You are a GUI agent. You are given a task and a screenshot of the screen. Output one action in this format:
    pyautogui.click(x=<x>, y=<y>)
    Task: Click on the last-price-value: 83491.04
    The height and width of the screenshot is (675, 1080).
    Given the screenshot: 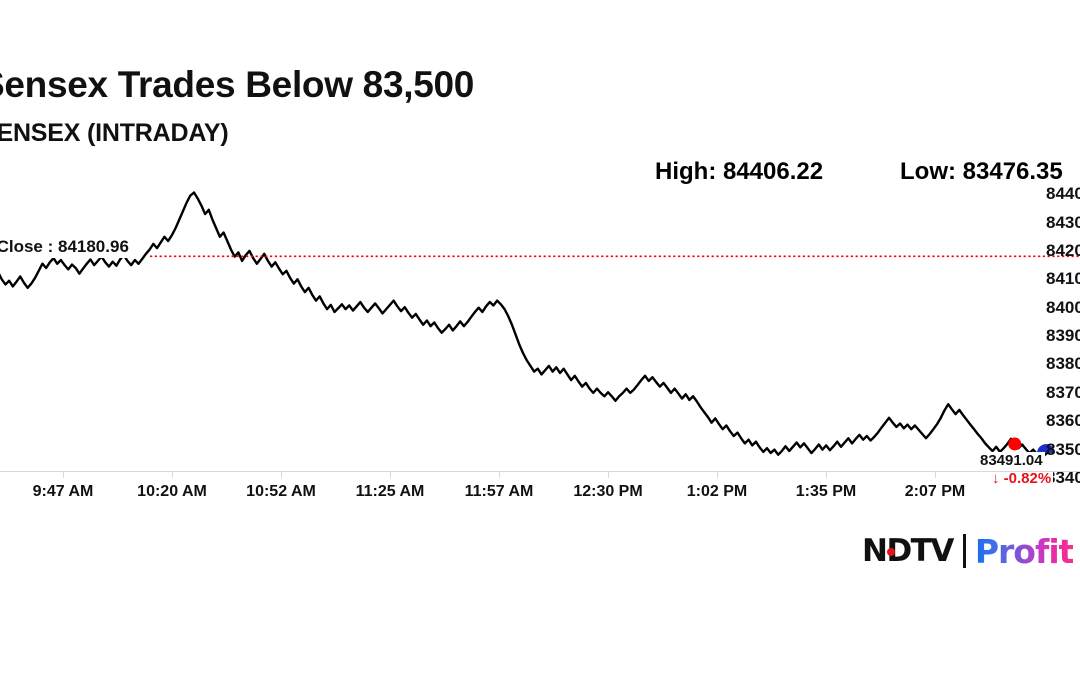 What is the action you would take?
    pyautogui.click(x=1011, y=460)
    